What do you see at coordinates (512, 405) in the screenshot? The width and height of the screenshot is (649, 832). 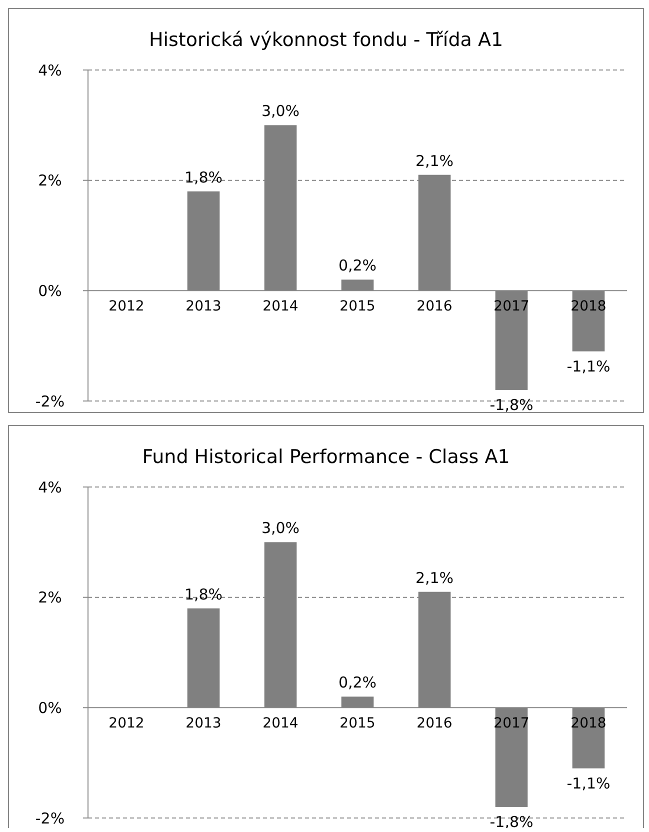 I see `data-label: -1,8%` at bounding box center [512, 405].